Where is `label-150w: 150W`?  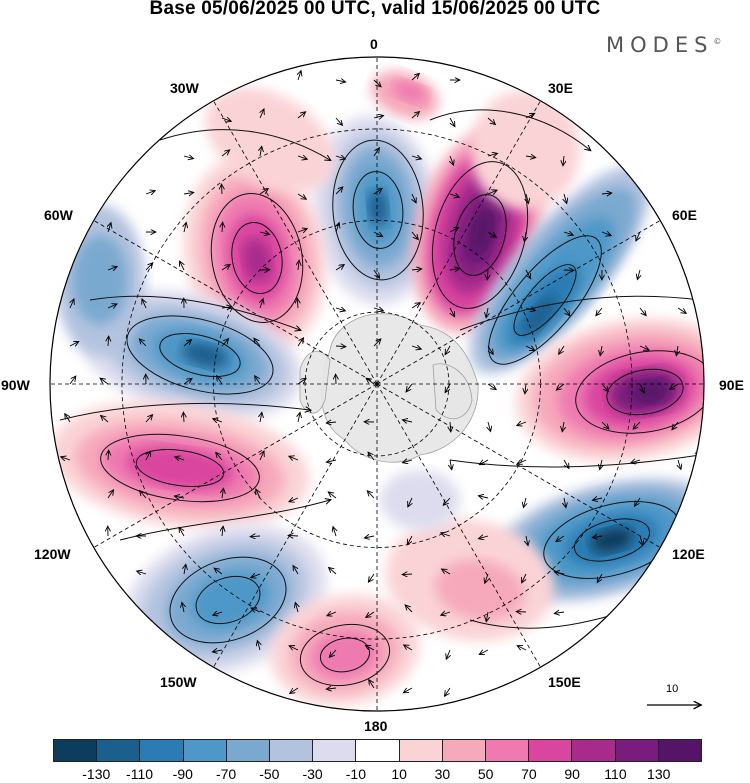 label-150w: 150W is located at coordinates (178, 682).